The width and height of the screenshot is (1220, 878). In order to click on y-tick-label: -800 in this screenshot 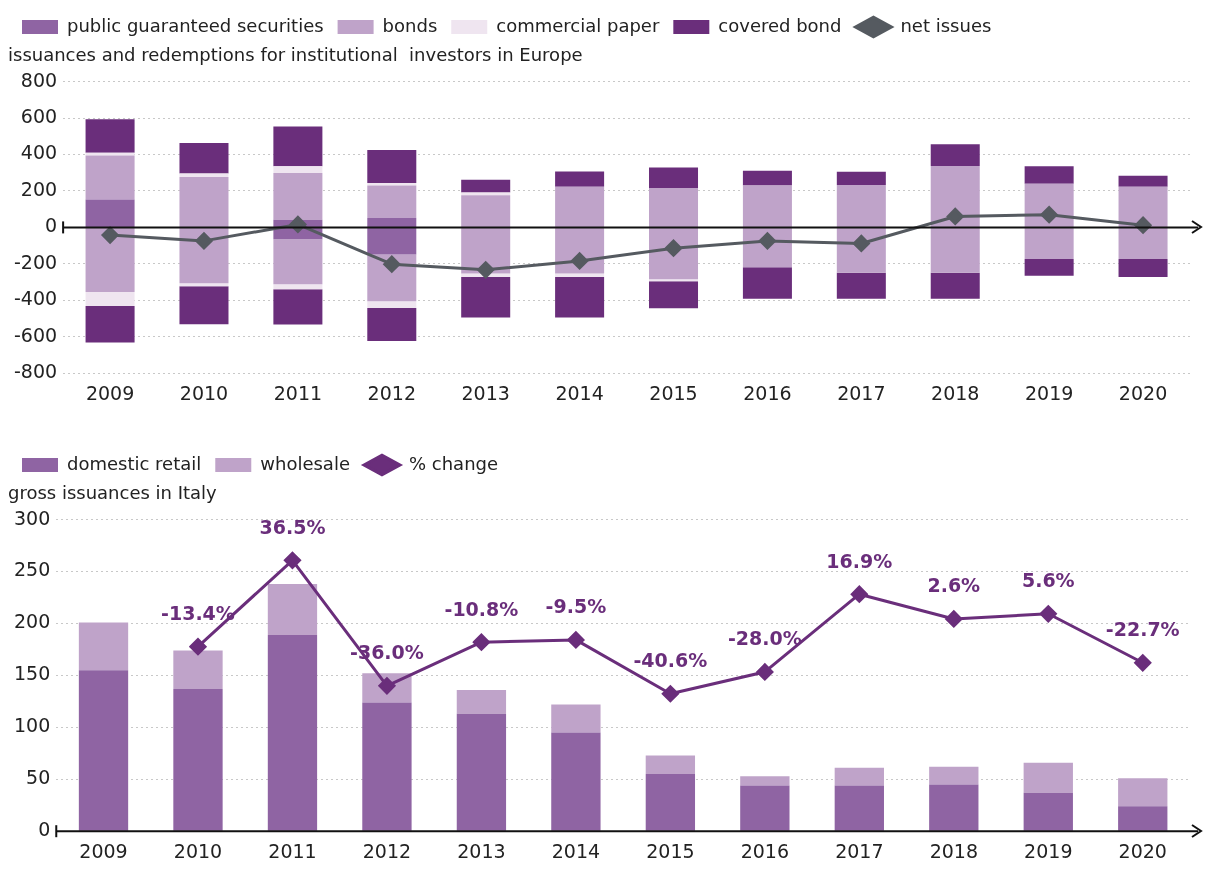, I will do `click(36, 371)`.